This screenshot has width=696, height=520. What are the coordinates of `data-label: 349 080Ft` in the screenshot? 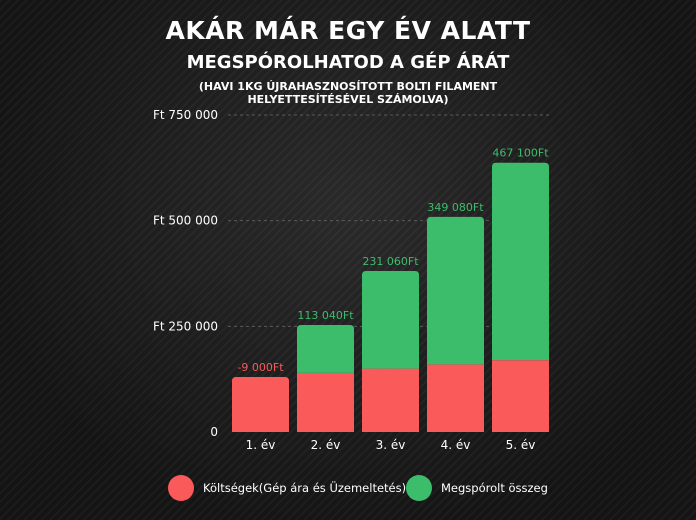 It's located at (455, 207).